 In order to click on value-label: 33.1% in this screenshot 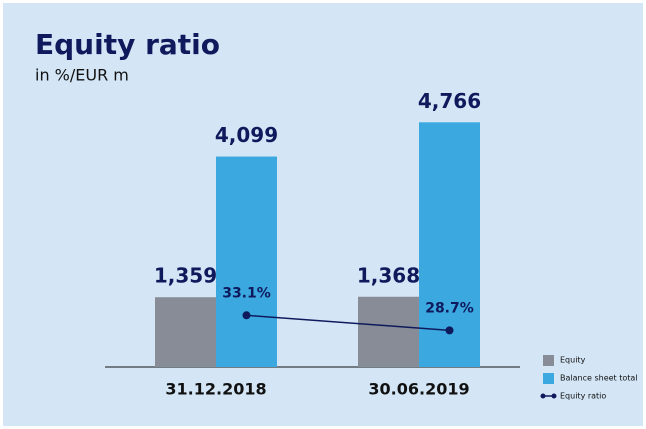, I will do `click(246, 293)`.